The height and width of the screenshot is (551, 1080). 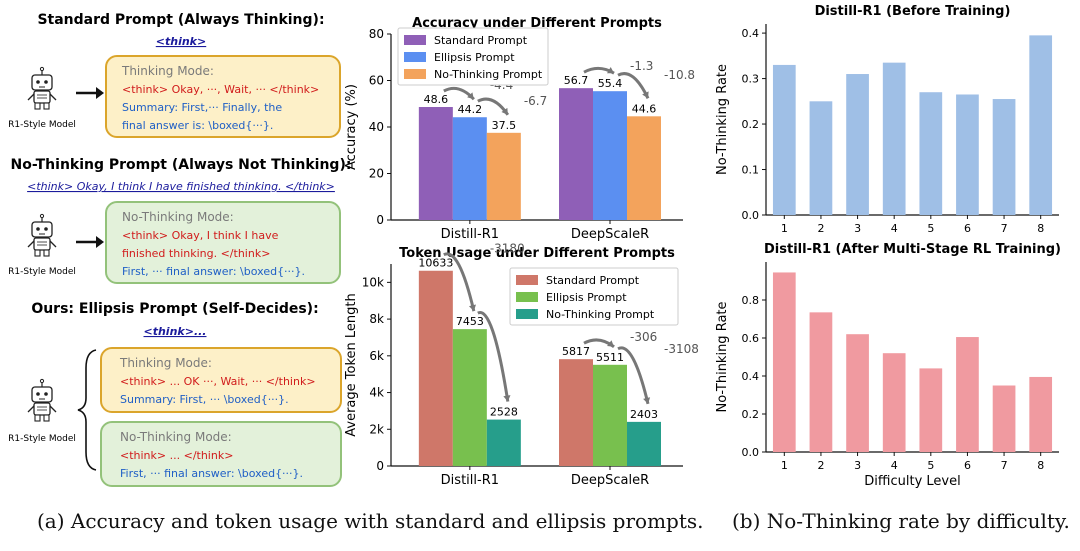 What do you see at coordinates (42, 439) in the screenshot?
I see `ours-model-label: R1-Style Model` at bounding box center [42, 439].